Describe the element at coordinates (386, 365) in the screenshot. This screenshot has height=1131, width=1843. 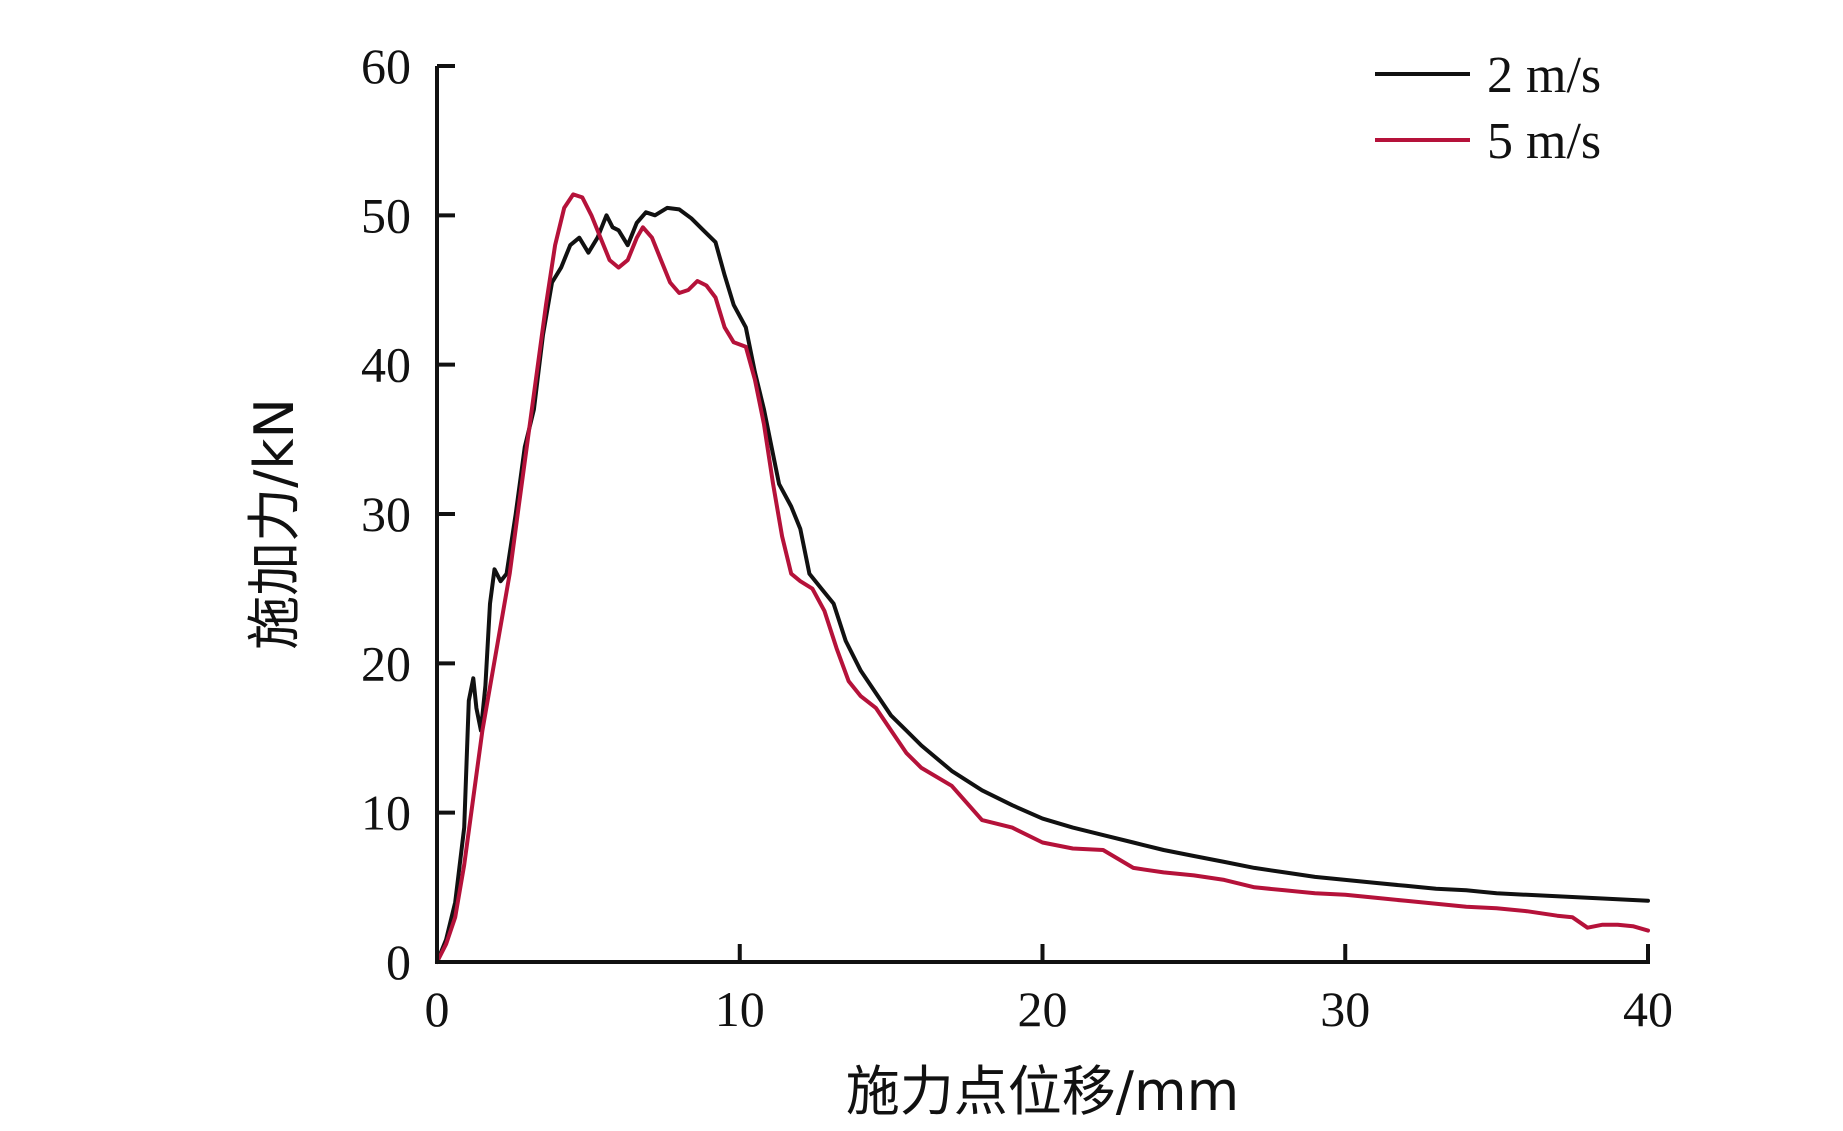
I see `y-tick-label-4: 40` at that location.